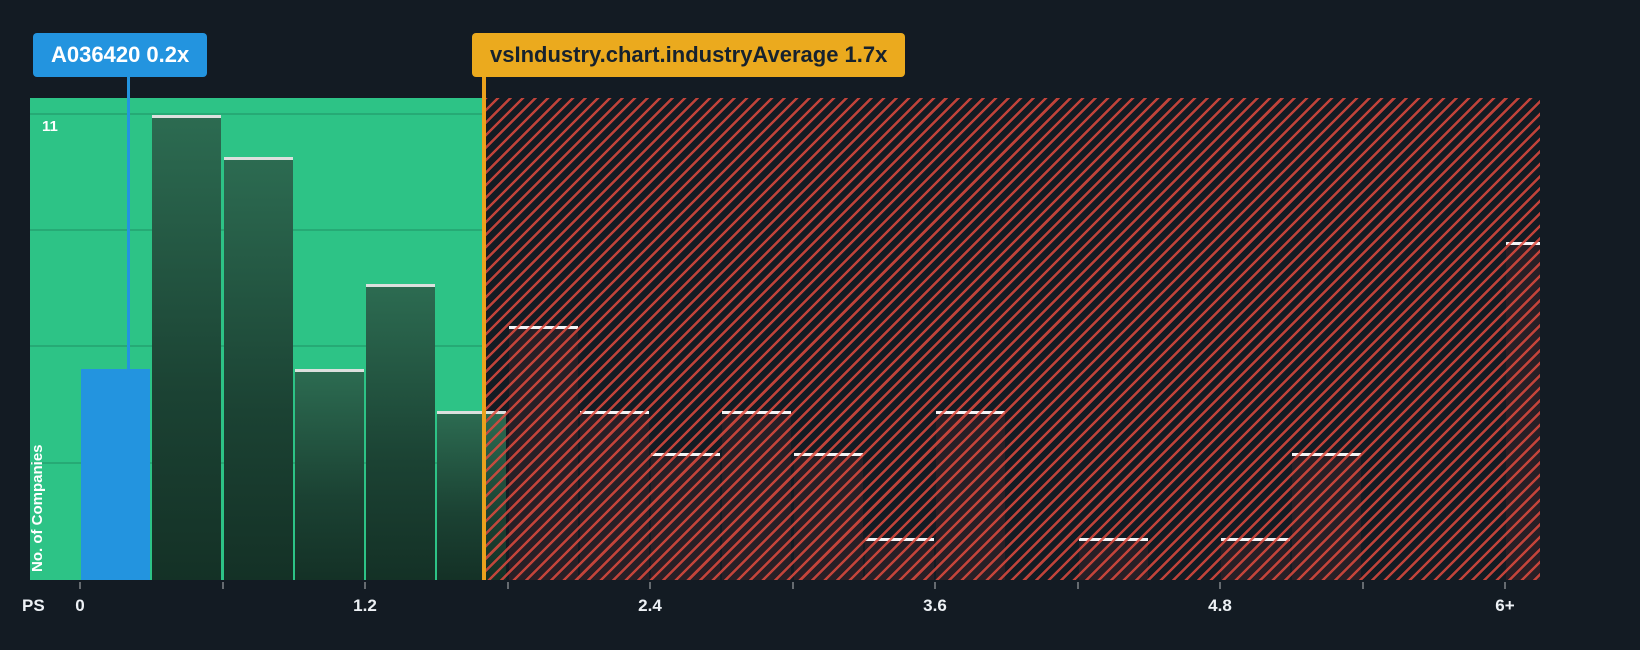 This screenshot has width=1640, height=650. What do you see at coordinates (80, 605) in the screenshot?
I see `x-axis-label: 0` at bounding box center [80, 605].